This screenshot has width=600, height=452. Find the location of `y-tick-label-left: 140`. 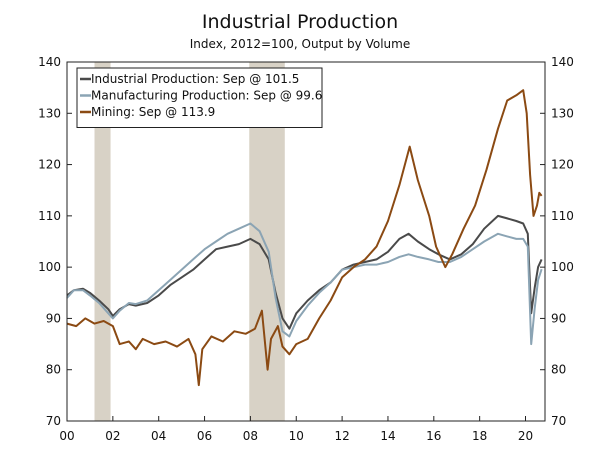

y-tick-label-left: 140 is located at coordinates (49, 62).